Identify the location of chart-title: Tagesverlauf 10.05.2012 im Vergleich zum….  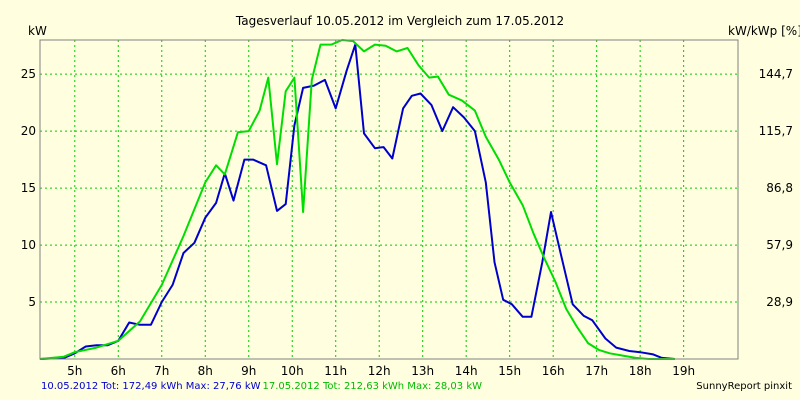
(399, 21).